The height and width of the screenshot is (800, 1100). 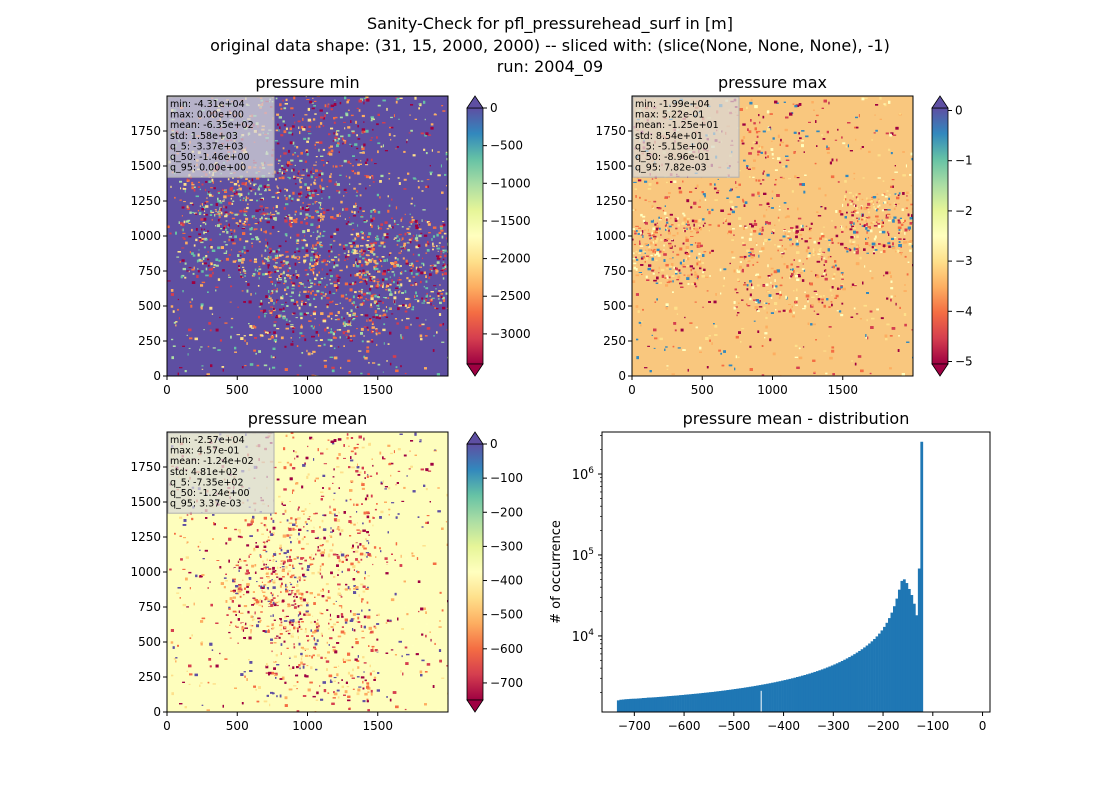 What do you see at coordinates (733, 726) in the screenshot?
I see `x-tick-label: −500` at bounding box center [733, 726].